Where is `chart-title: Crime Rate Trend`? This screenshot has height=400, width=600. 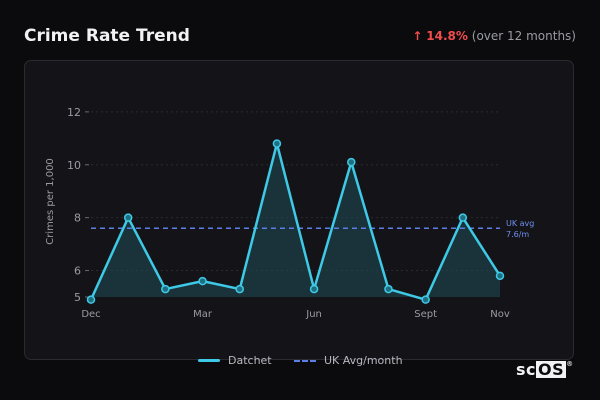
chart-title: Crime Rate Trend is located at coordinates (107, 36).